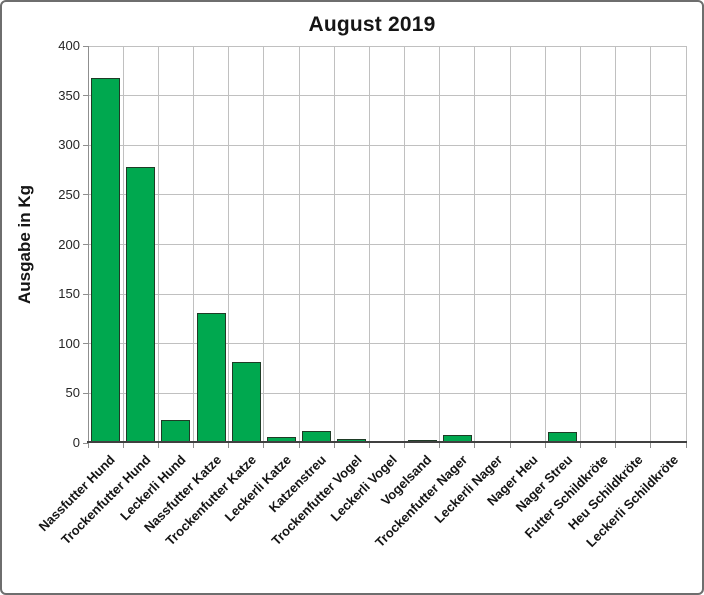 This screenshot has height=595, width=704. Describe the element at coordinates (72, 393) in the screenshot. I see `y-tick-label: 50` at that location.